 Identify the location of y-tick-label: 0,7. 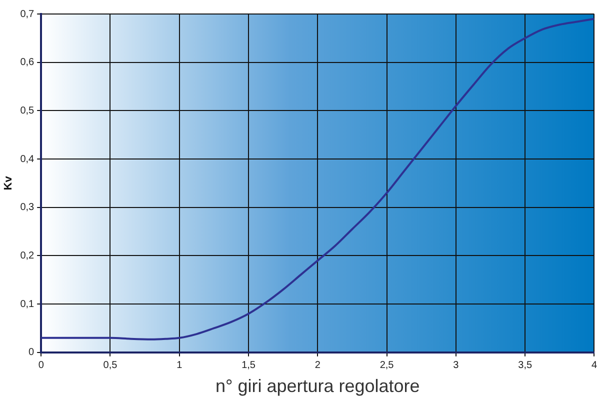
(27, 14).